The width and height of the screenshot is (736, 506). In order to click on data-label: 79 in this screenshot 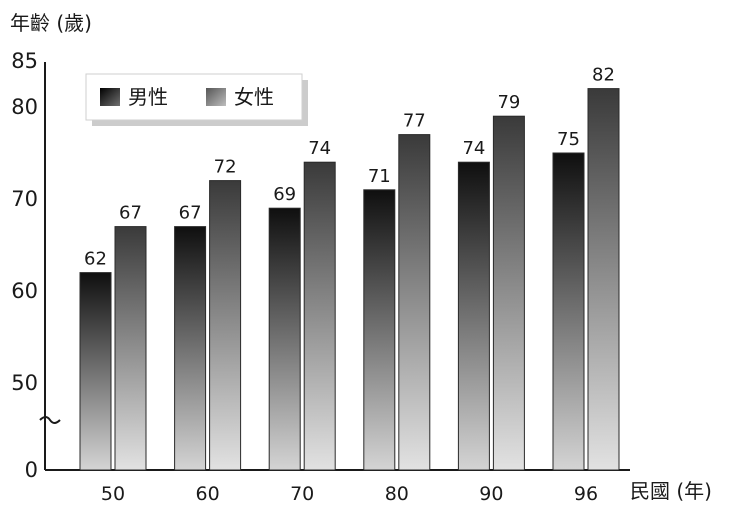, I will do `click(508, 102)`.